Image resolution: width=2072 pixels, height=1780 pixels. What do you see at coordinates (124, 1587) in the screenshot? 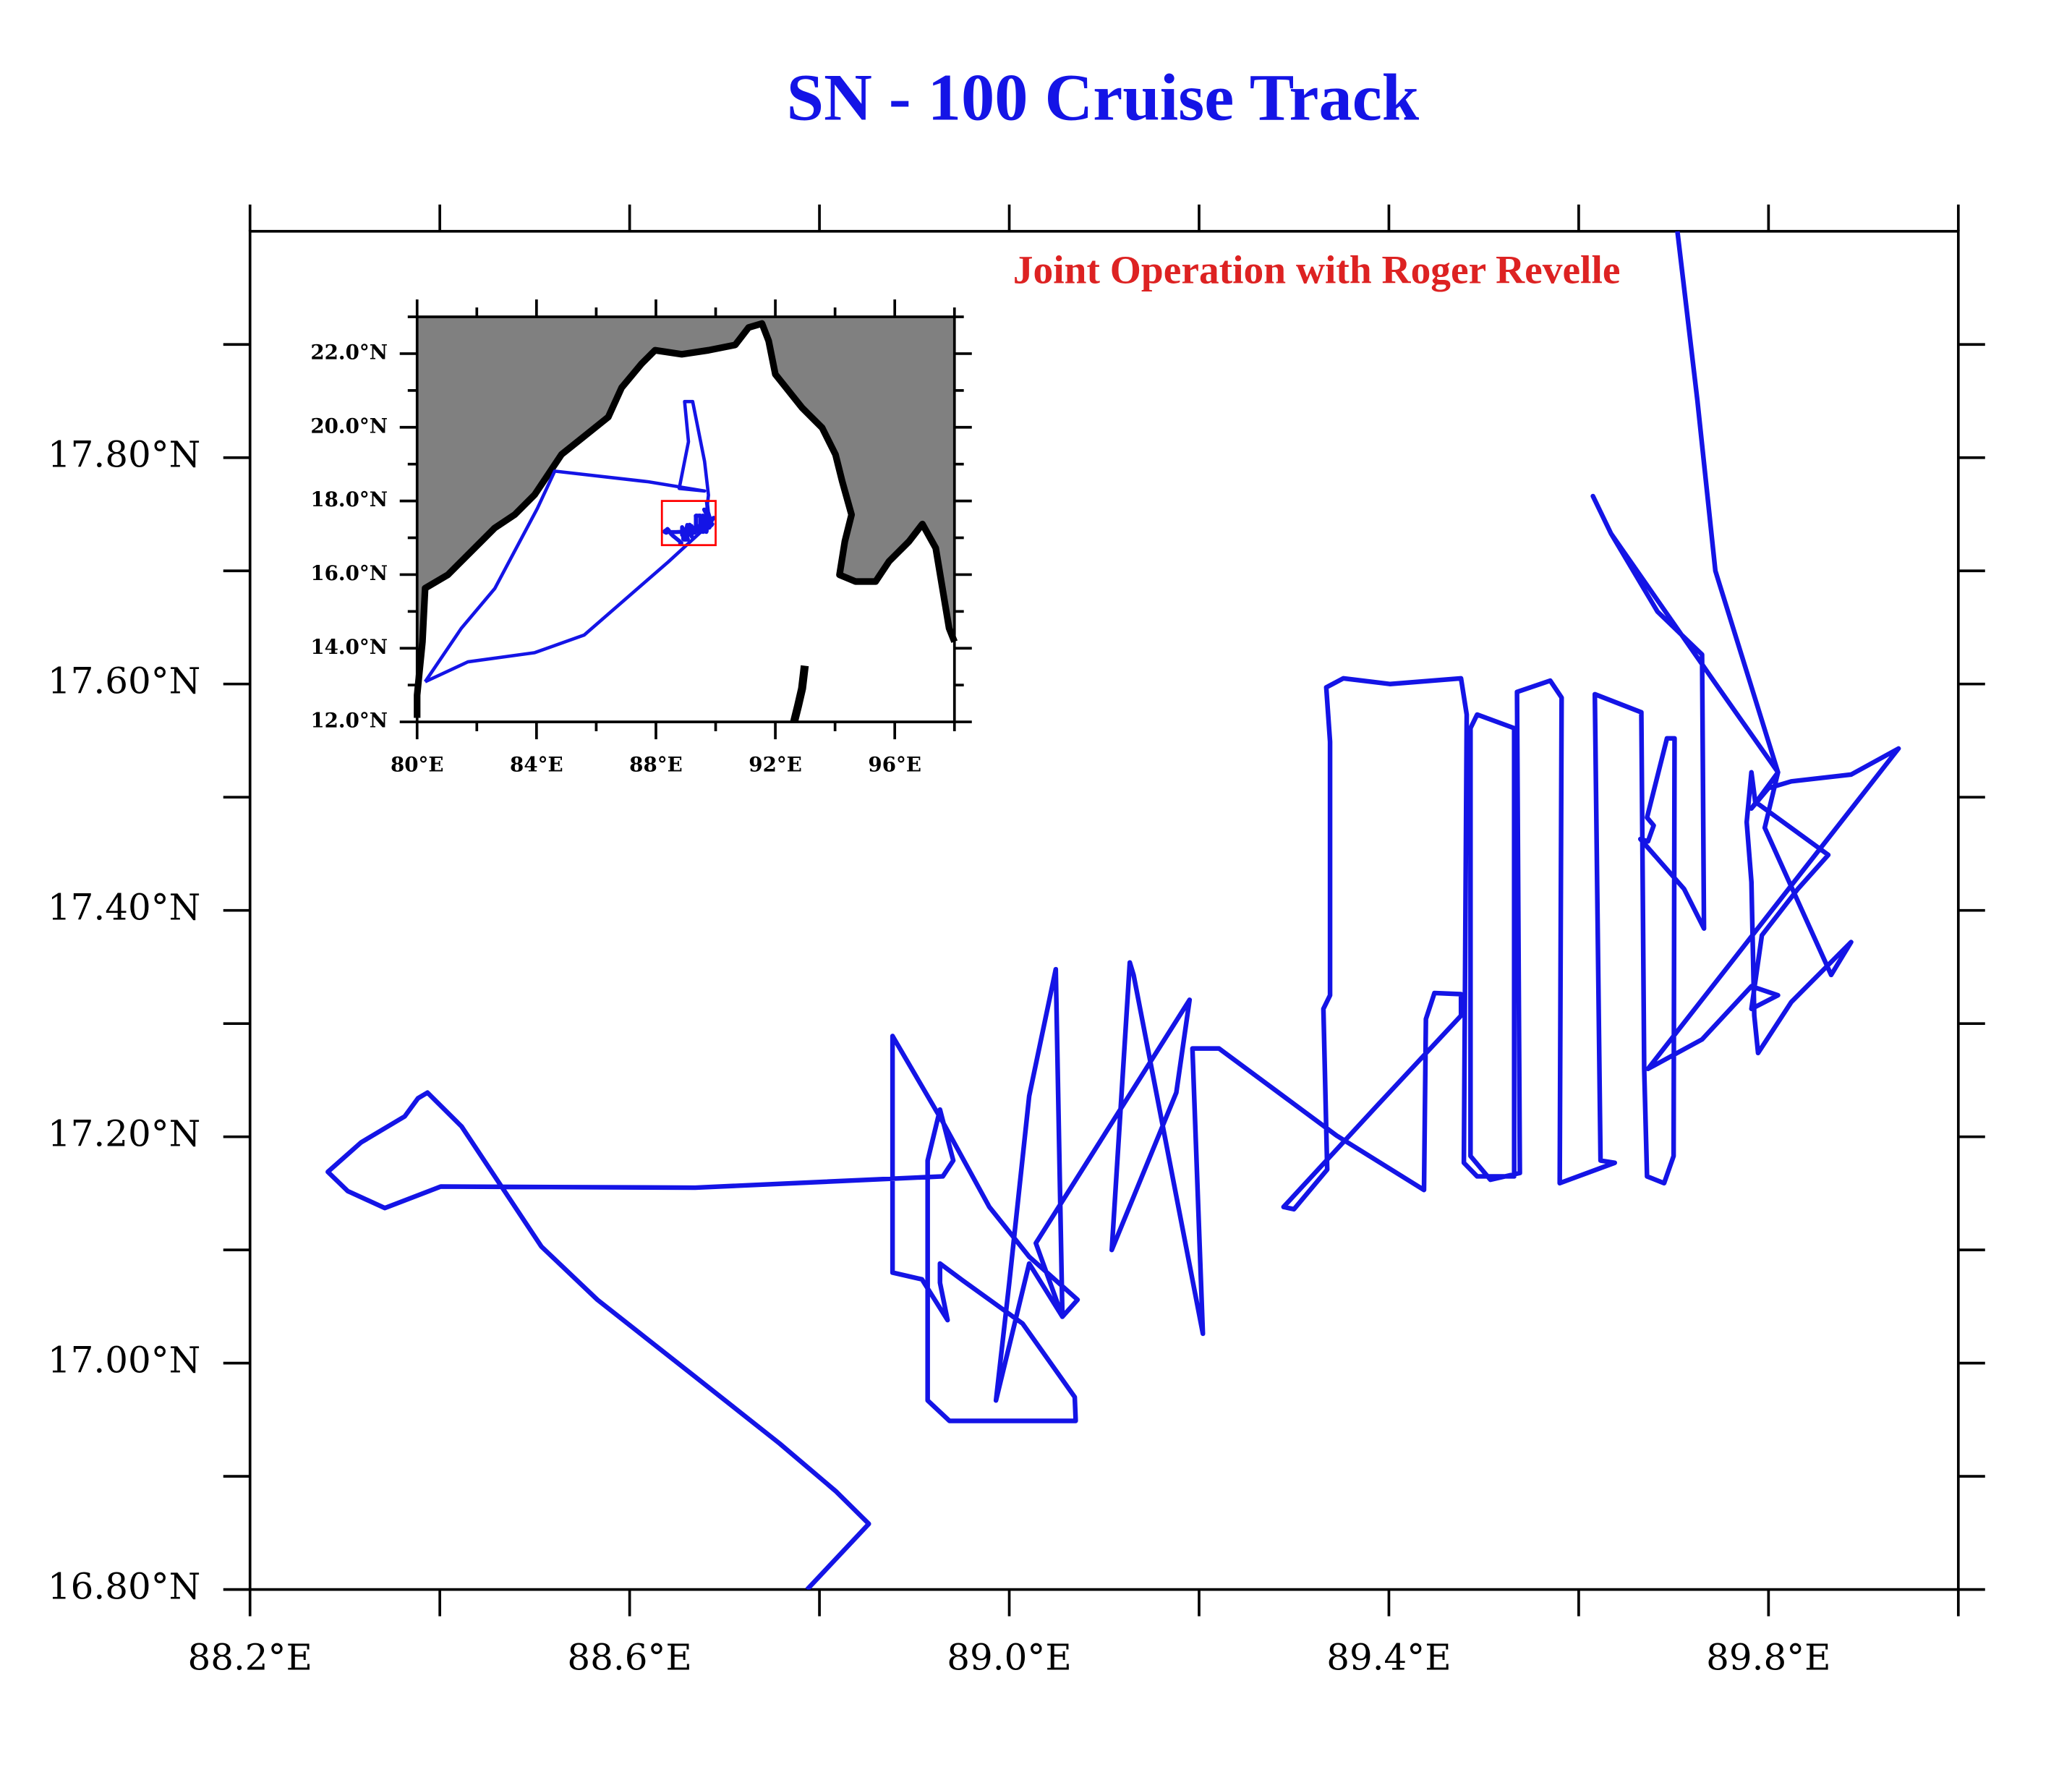
I see `y-tick-label: 16.80°N` at bounding box center [124, 1587].